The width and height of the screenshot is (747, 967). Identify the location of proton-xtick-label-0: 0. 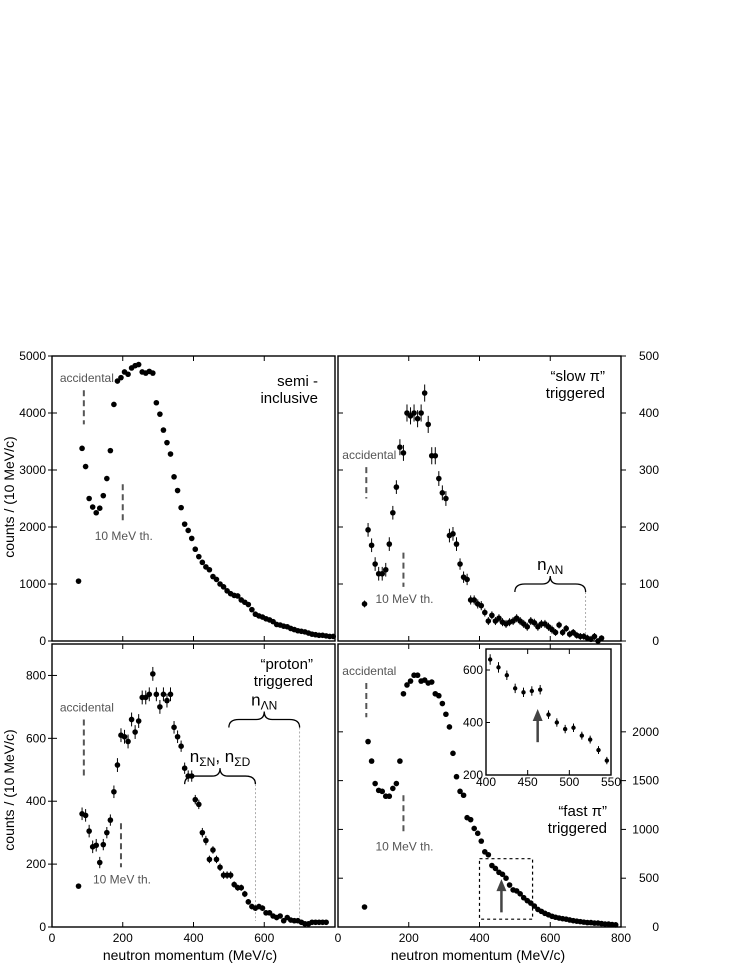
(52, 938).